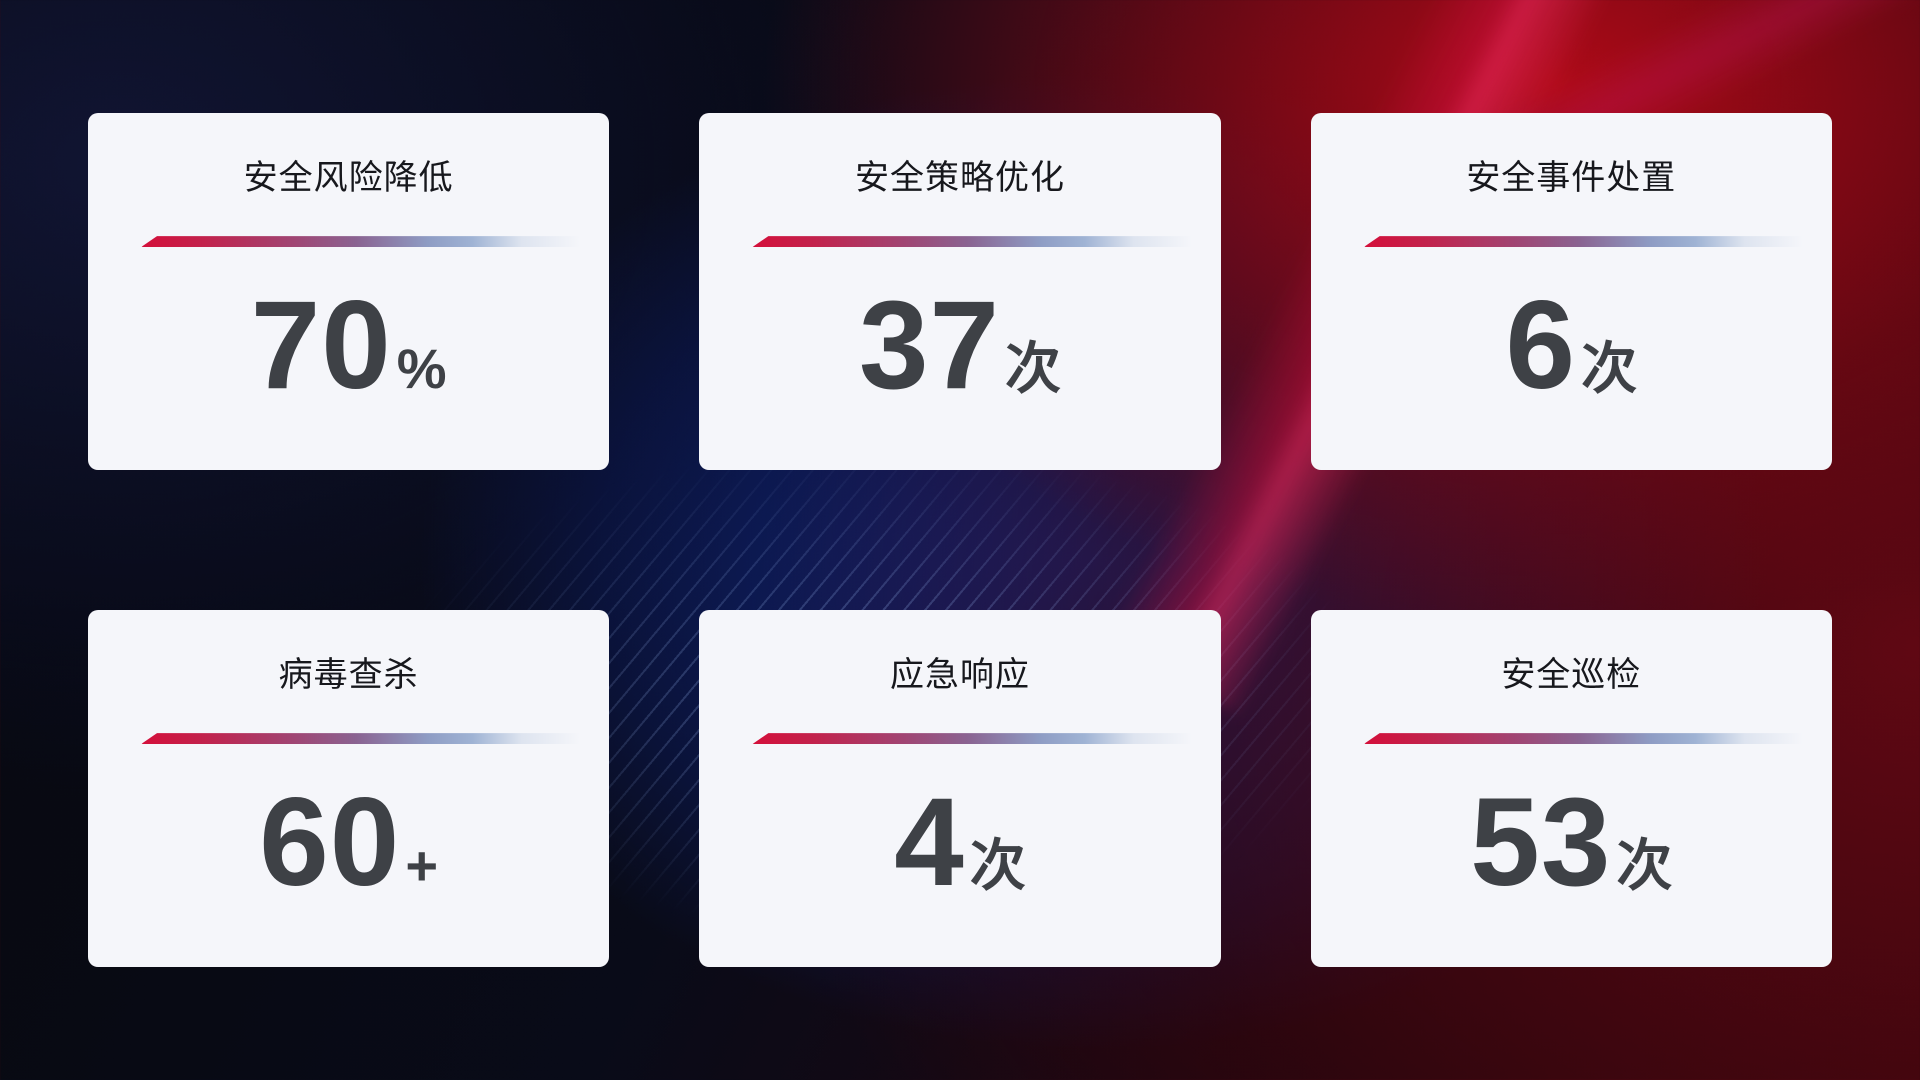  I want to click on stat-card-title: 安全巡检, so click(1571, 675).